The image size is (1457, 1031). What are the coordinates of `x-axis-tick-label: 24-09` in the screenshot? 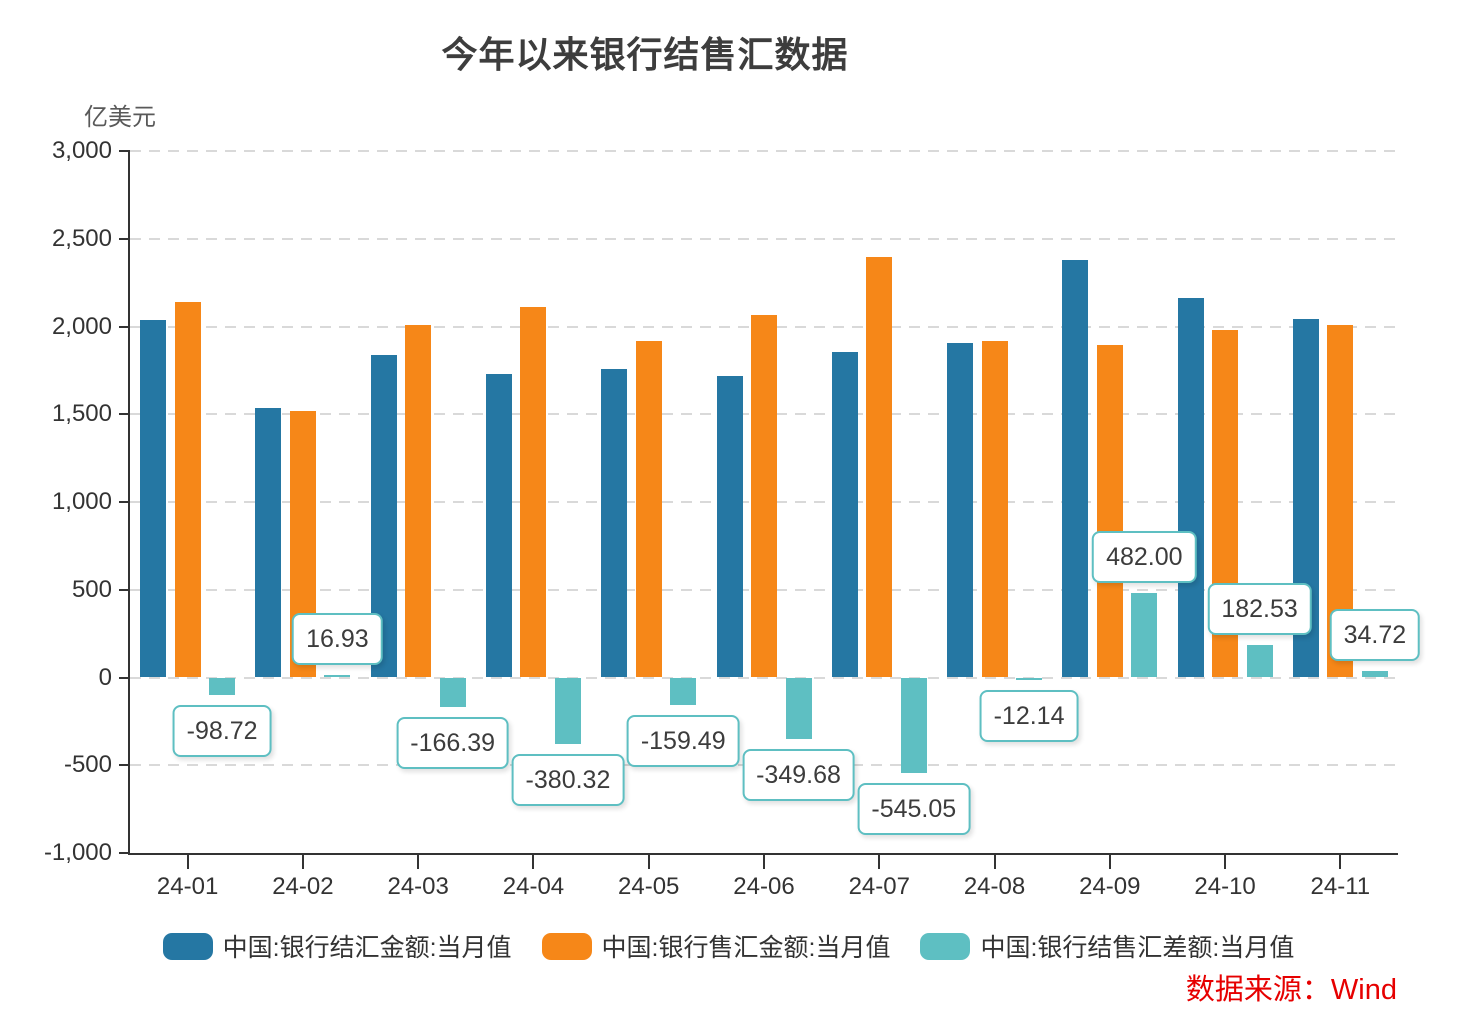 It's located at (1110, 886).